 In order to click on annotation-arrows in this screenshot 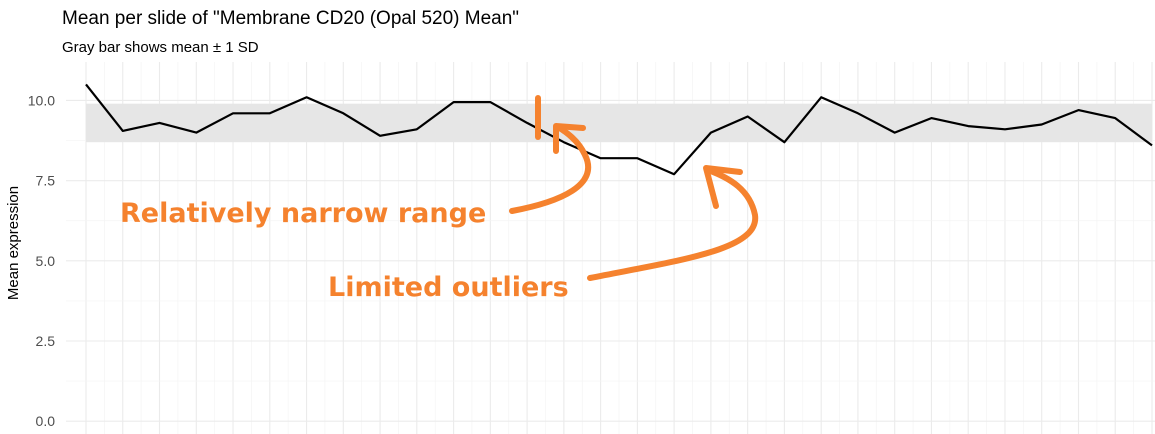, I will do `click(634, 188)`.